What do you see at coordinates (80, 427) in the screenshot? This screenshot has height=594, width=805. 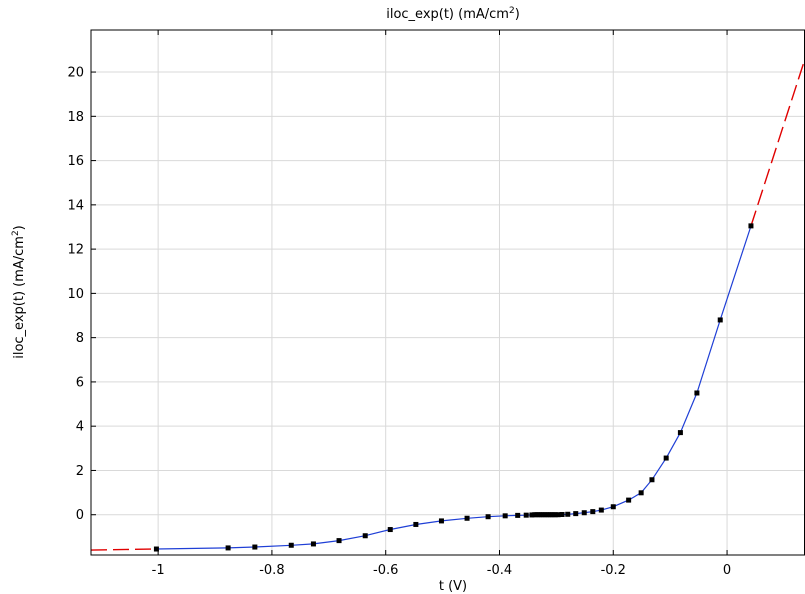 I see `y-tick-label: 4` at bounding box center [80, 427].